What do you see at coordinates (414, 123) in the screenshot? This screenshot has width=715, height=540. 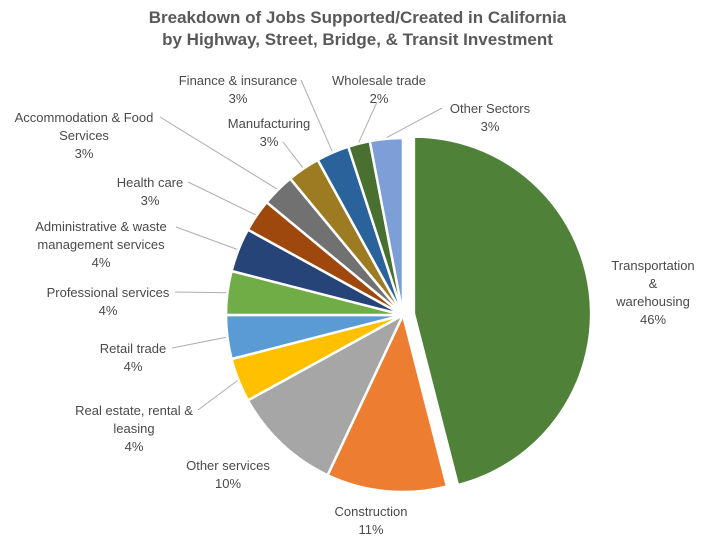 I see `leader-line-other-sectors` at bounding box center [414, 123].